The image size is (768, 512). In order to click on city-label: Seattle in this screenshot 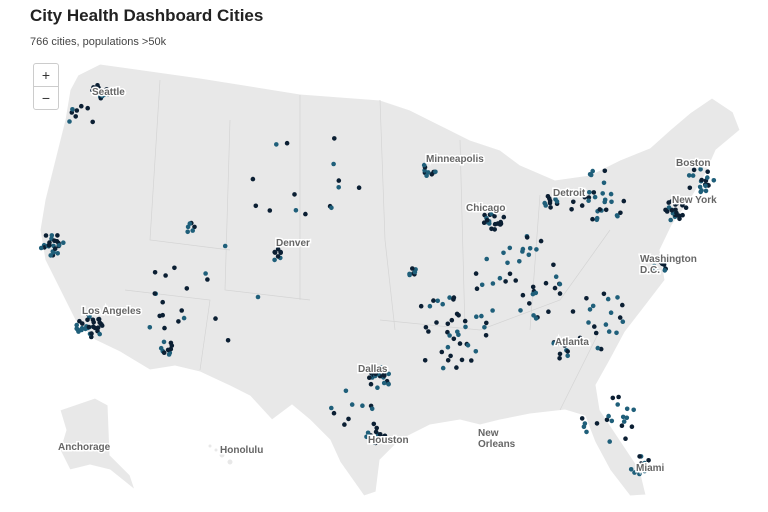, I will do `click(108, 92)`.